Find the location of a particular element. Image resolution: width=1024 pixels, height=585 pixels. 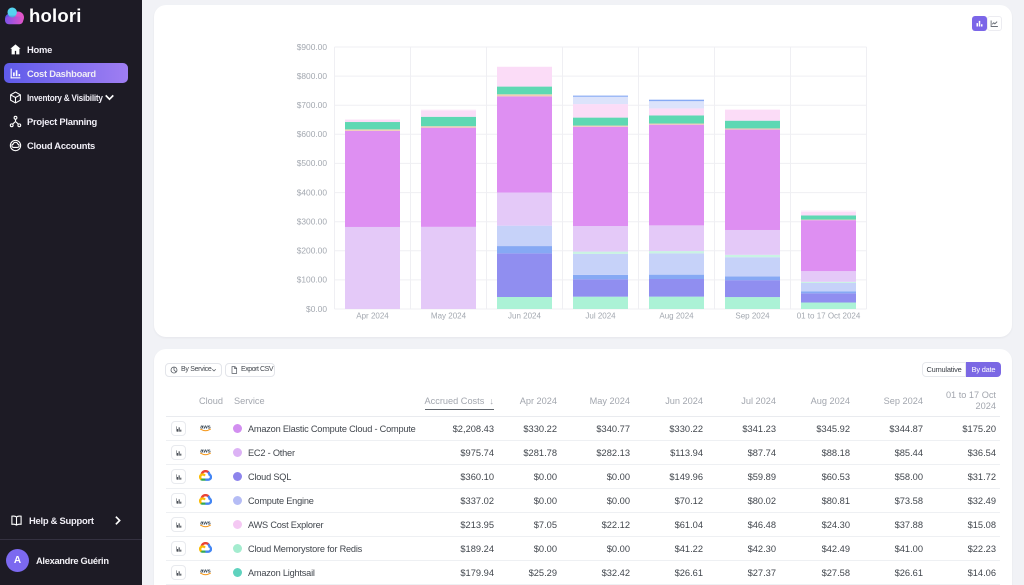

svg-text: $0.00 is located at coordinates (316, 309).